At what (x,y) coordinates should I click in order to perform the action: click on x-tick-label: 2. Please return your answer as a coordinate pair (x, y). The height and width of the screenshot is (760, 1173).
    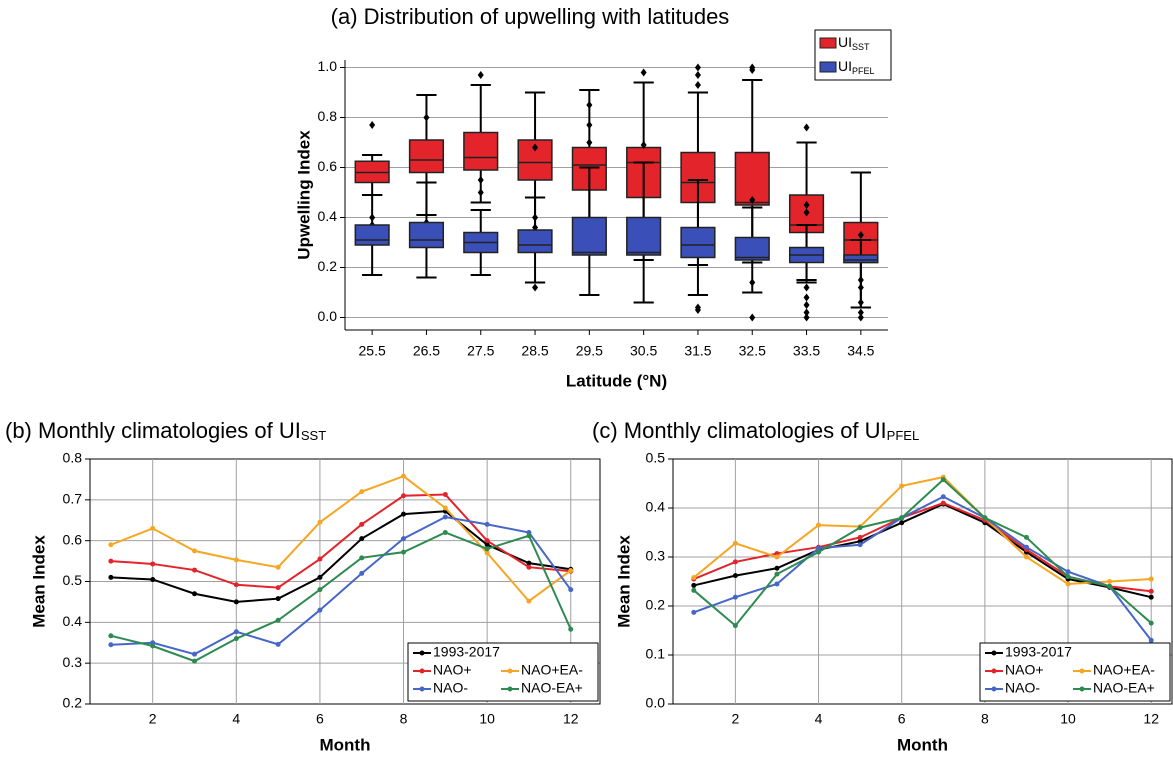
    Looking at the image, I should click on (735, 719).